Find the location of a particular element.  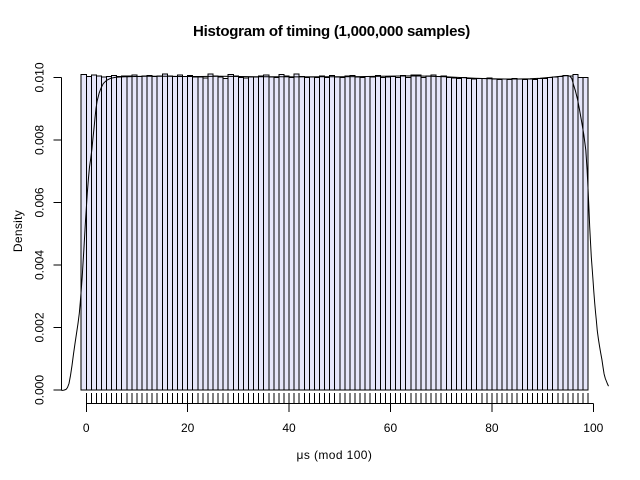

svg-text: 60 is located at coordinates (391, 428).